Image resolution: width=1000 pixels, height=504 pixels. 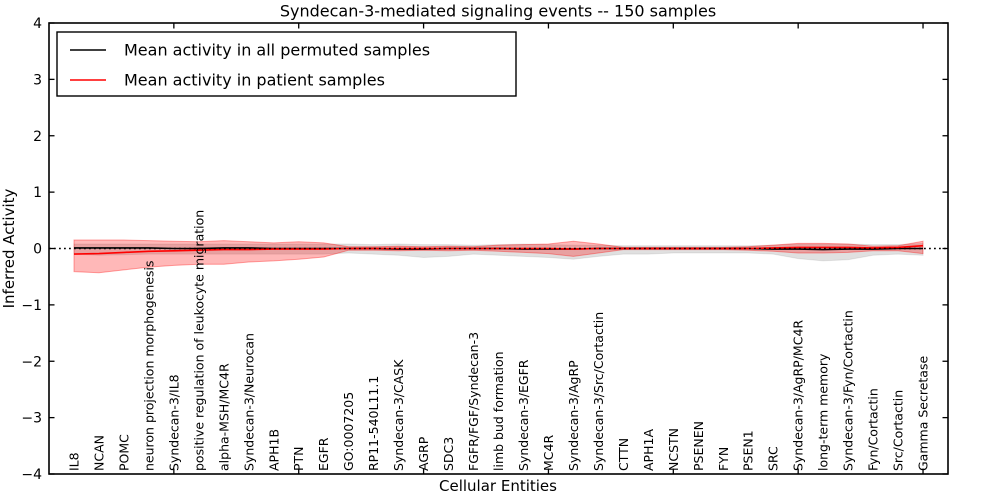 I want to click on y-tick-label: −1, so click(x=31, y=306).